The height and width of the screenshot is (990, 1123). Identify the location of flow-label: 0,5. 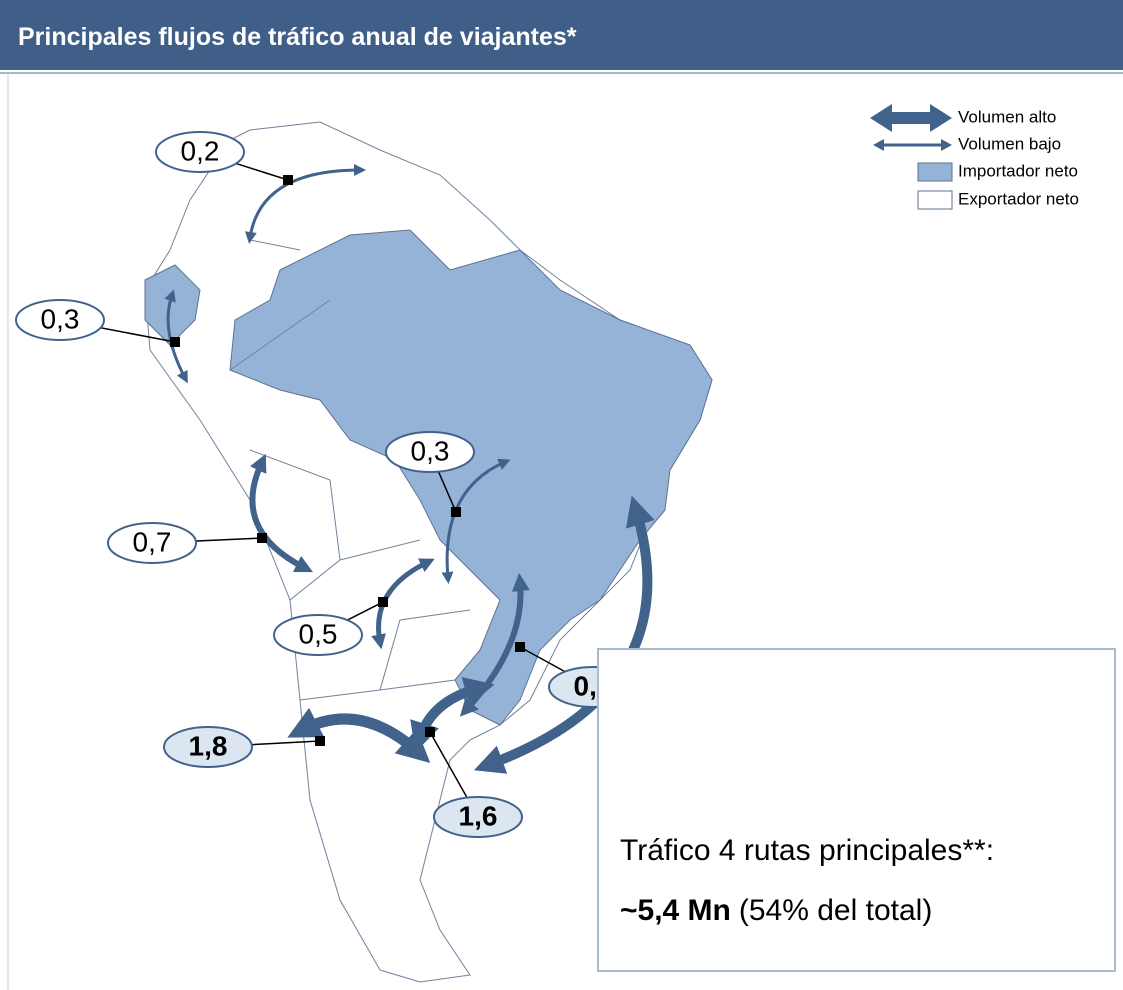
(318, 633).